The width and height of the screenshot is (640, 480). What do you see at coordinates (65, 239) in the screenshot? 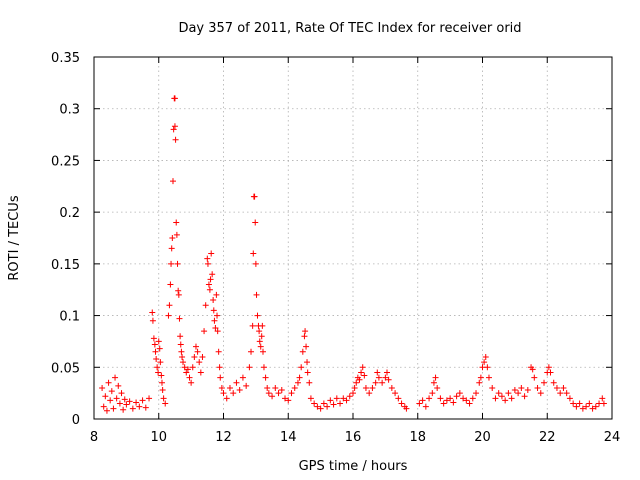
I see `y-tick-labels: 0 0.05 0.1 0.15 0.2 0.25 0.3 0.35` at bounding box center [65, 239].